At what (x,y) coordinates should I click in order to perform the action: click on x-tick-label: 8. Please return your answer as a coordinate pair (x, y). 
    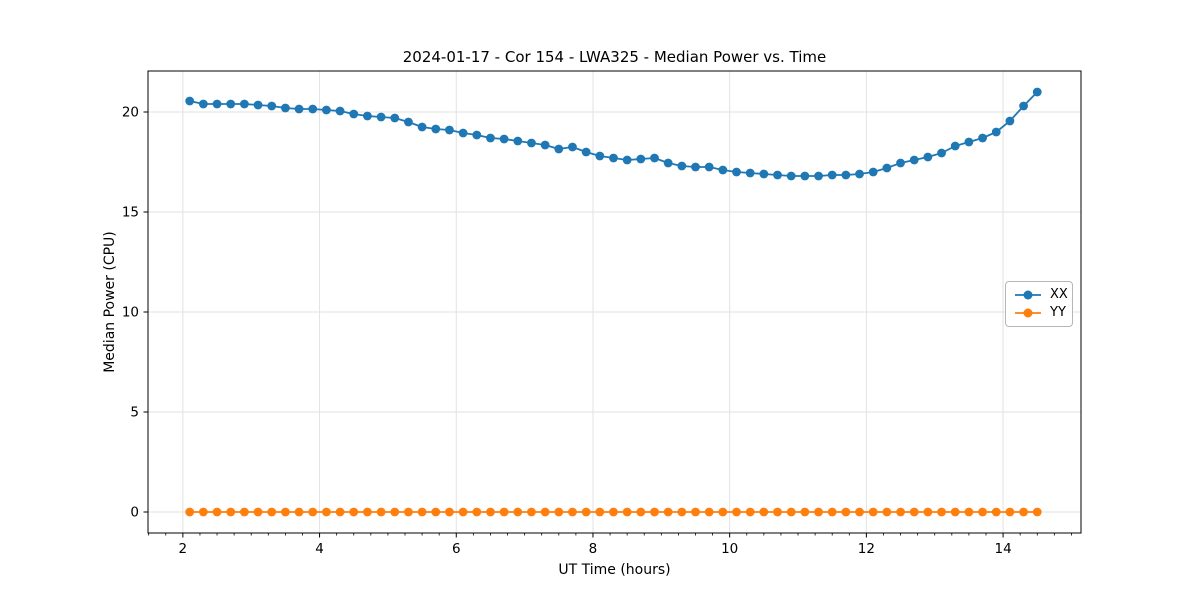
    Looking at the image, I should click on (593, 549).